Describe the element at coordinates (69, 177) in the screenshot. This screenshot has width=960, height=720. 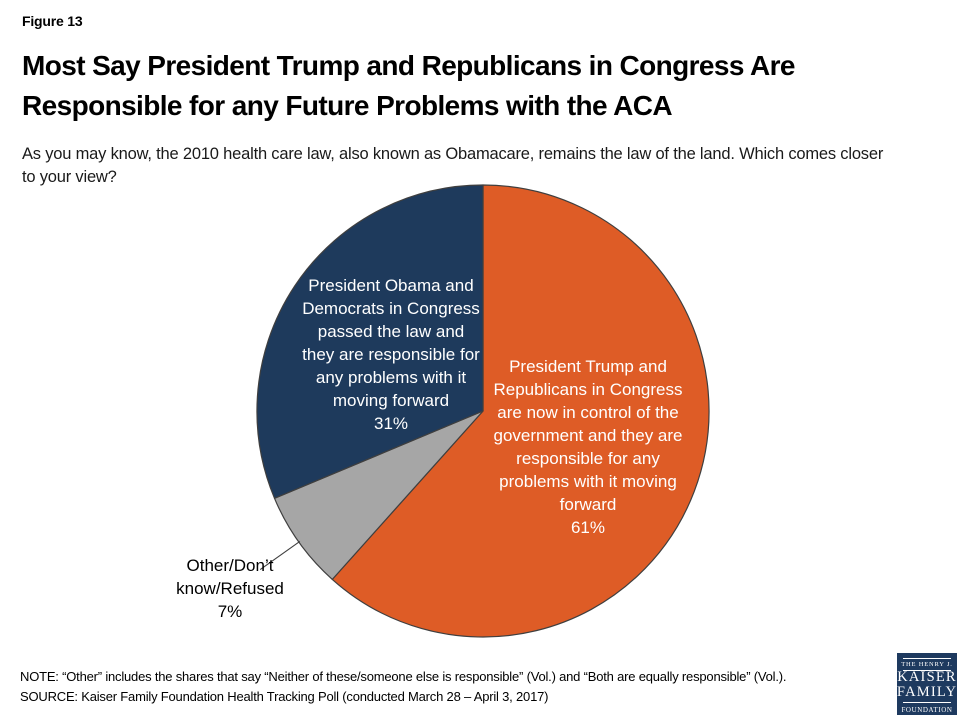
I see `subtitle-line-2: to your view?` at that location.